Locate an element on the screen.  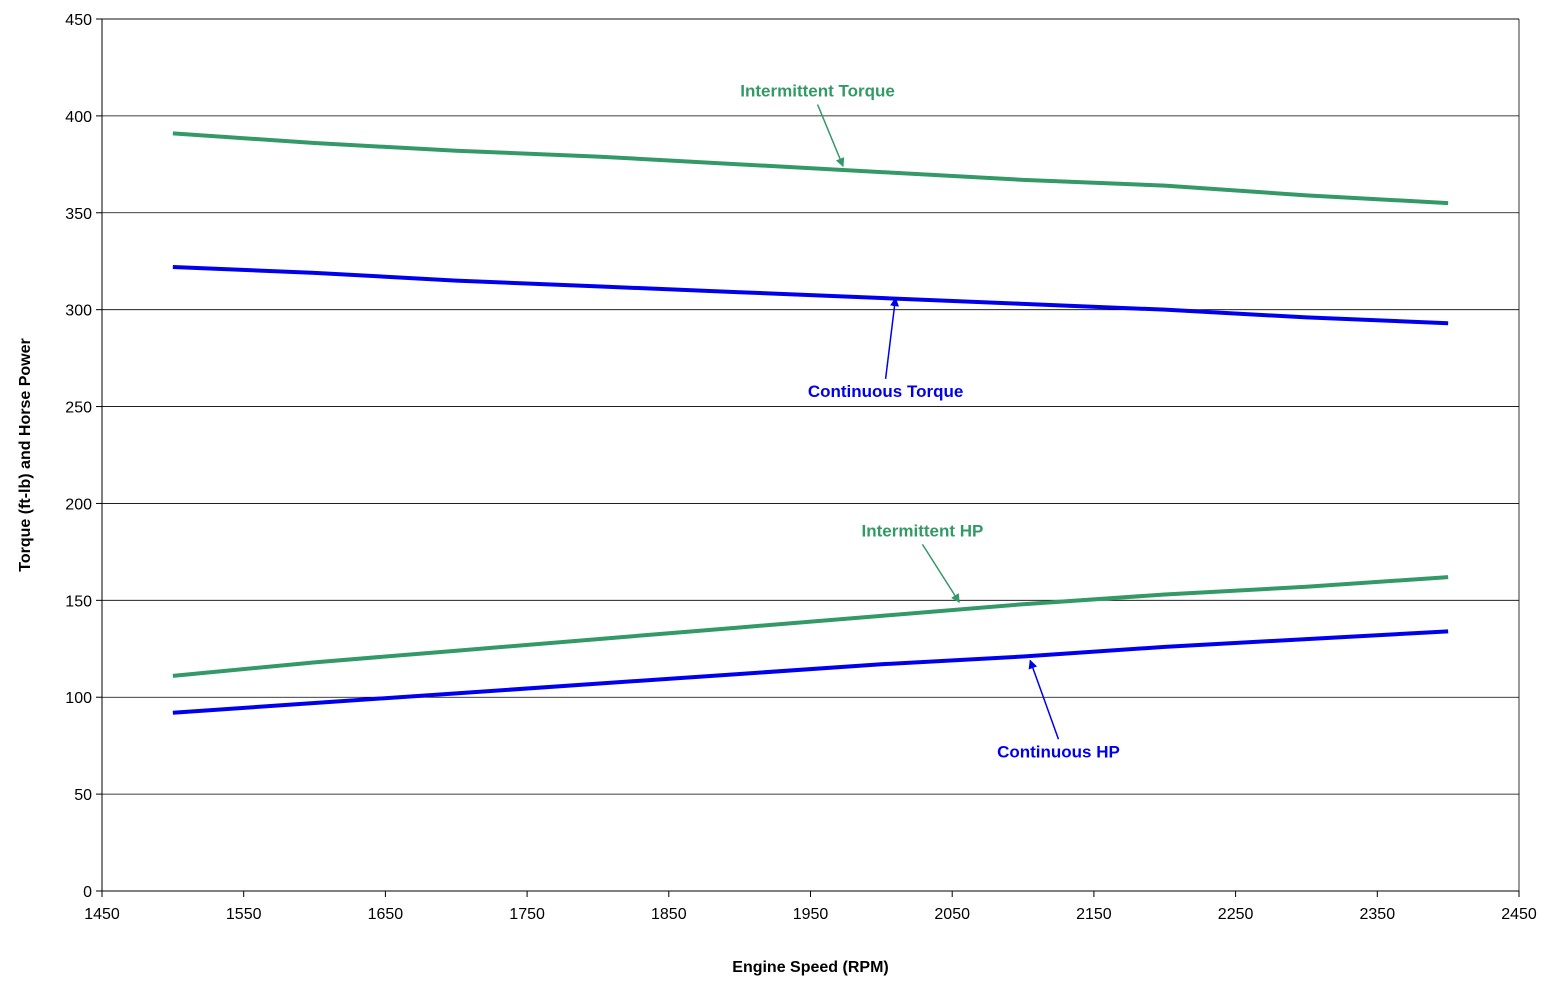
x-tick-label: 2350 is located at coordinates (1378, 914).